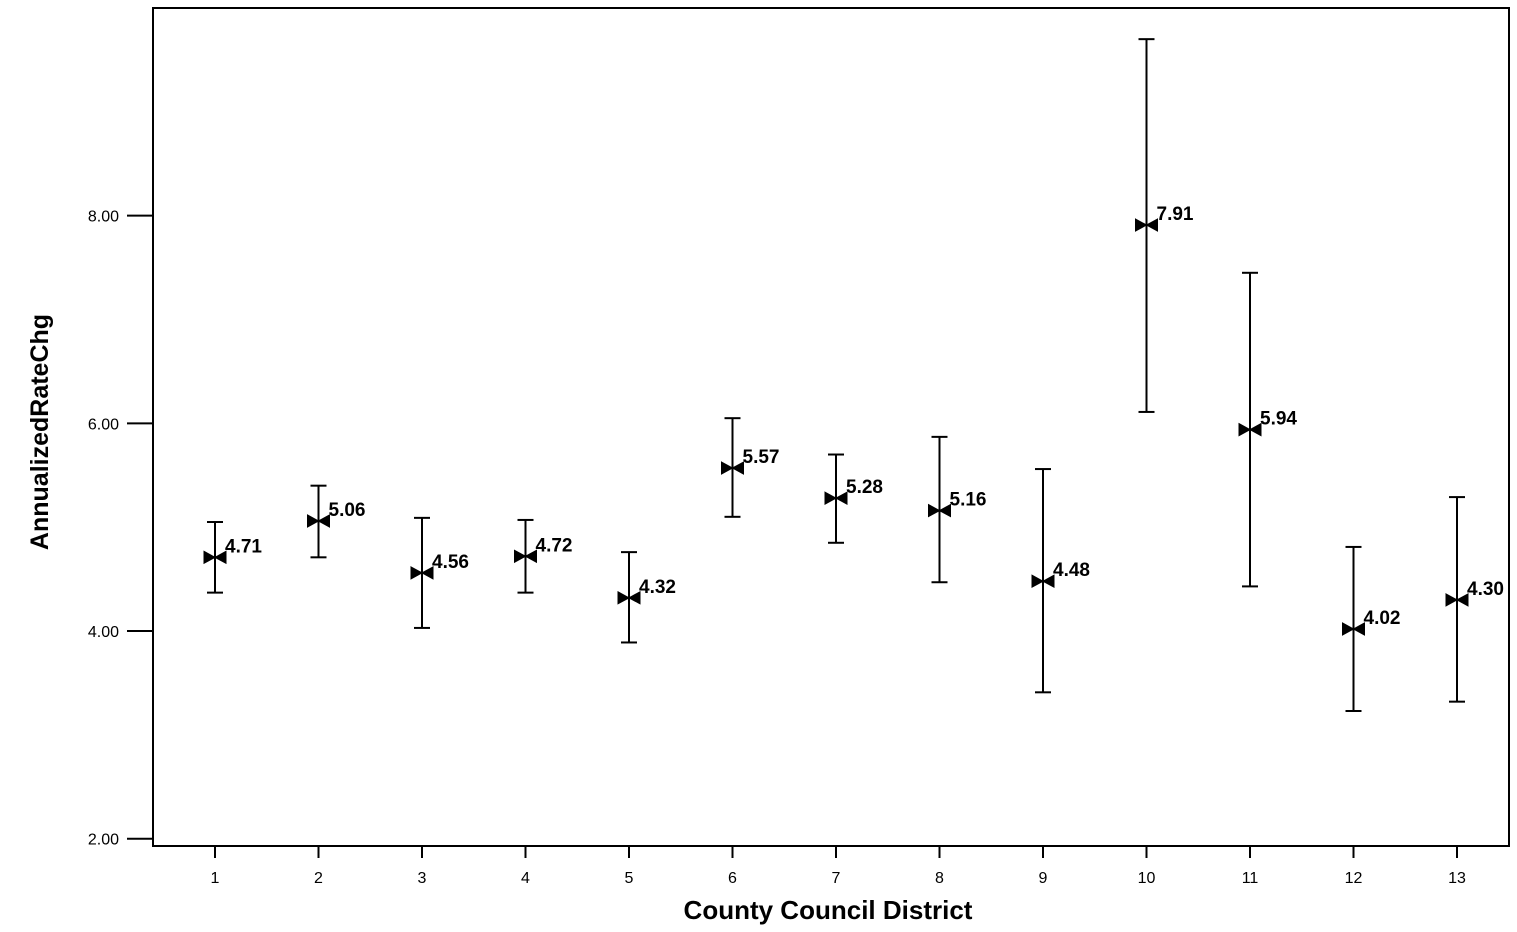 This screenshot has height=932, width=1517. Describe the element at coordinates (525, 878) in the screenshot. I see `x-tick-label: 4` at that location.